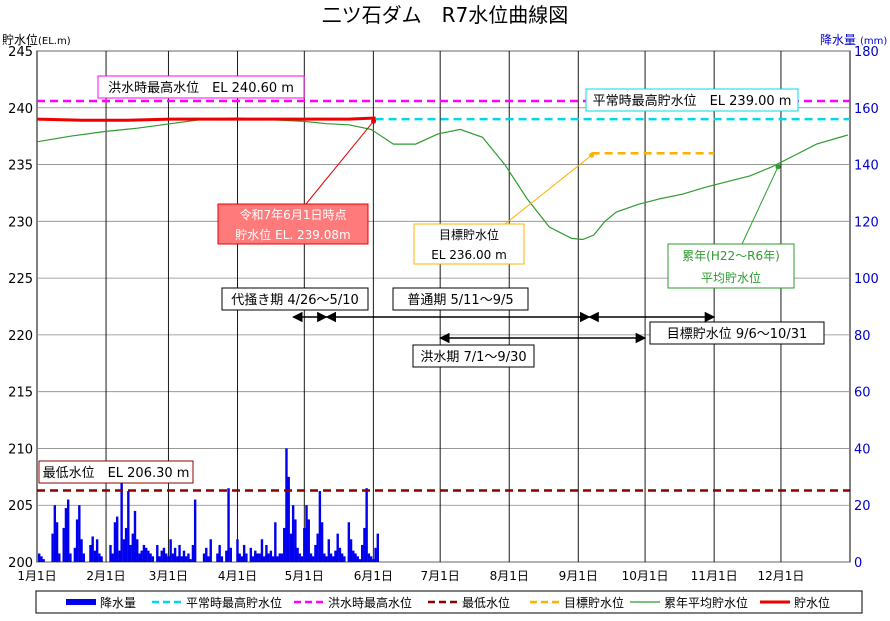 The width and height of the screenshot is (890, 621). I want to click on target-annot-text: EL 236.00 m, so click(469, 255).